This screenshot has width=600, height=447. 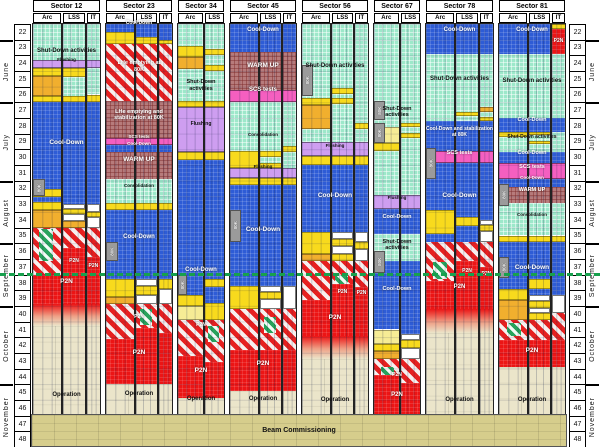 I want to click on week-cell-27: 27, so click(x=22, y=110).